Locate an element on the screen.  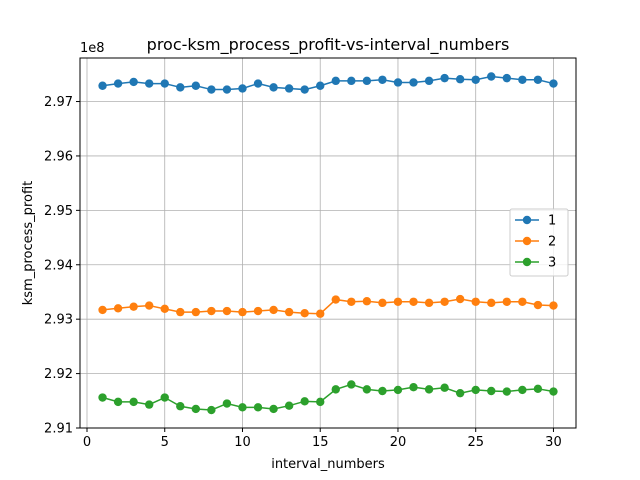
y-offset-label: 1e8 is located at coordinates (92, 48).